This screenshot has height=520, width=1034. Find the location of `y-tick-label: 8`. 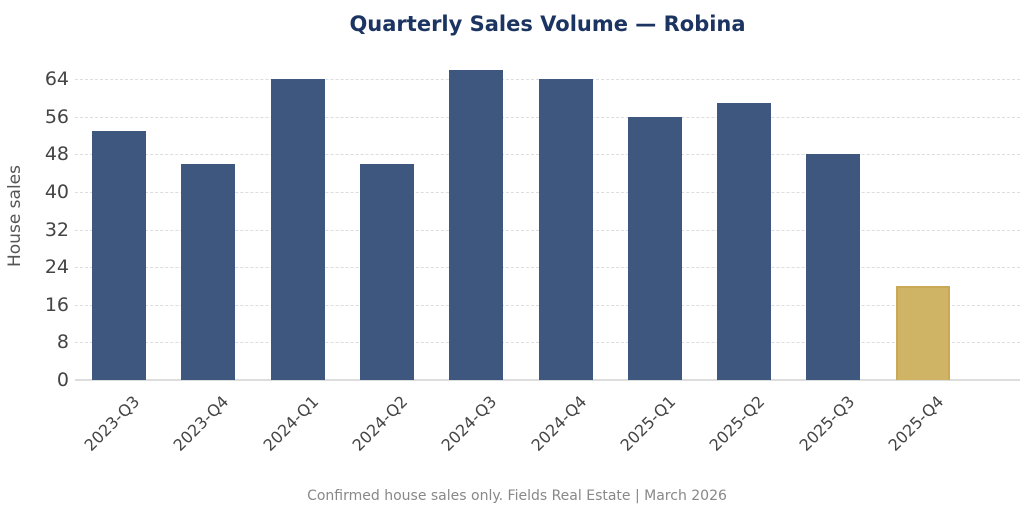

y-tick-label: 8 is located at coordinates (62, 342).